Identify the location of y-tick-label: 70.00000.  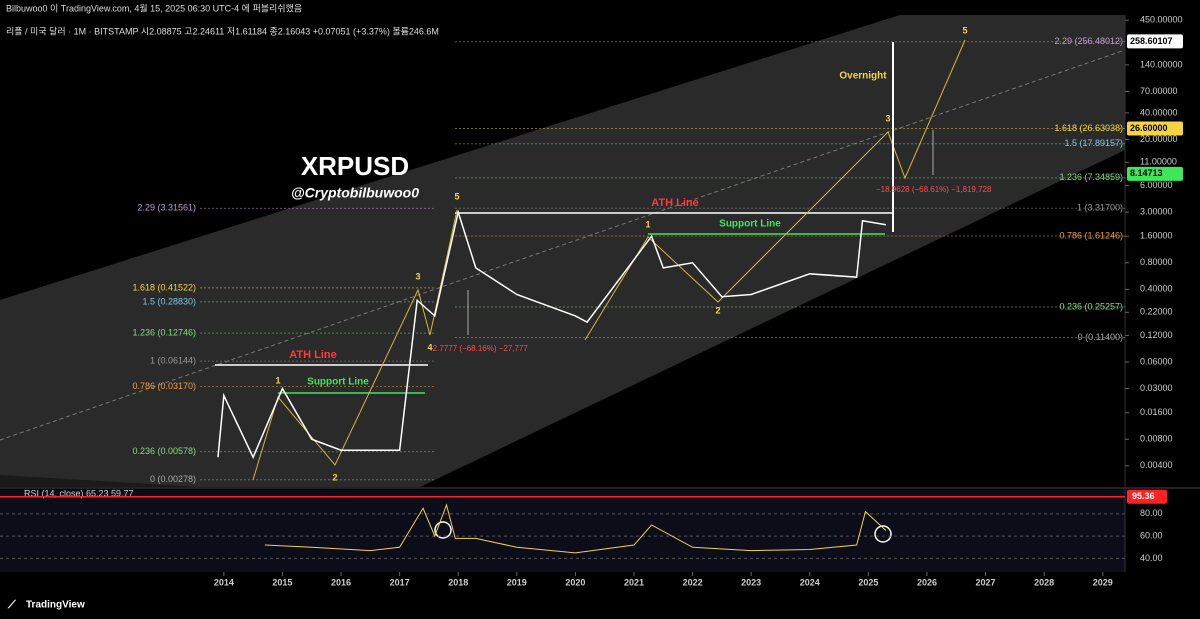
(1159, 91).